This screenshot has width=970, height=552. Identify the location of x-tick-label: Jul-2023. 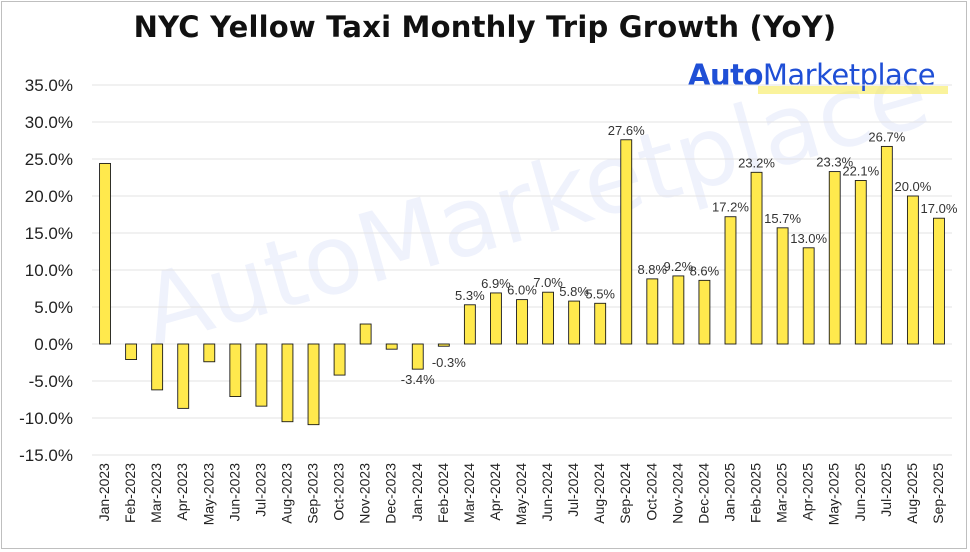
(260, 490).